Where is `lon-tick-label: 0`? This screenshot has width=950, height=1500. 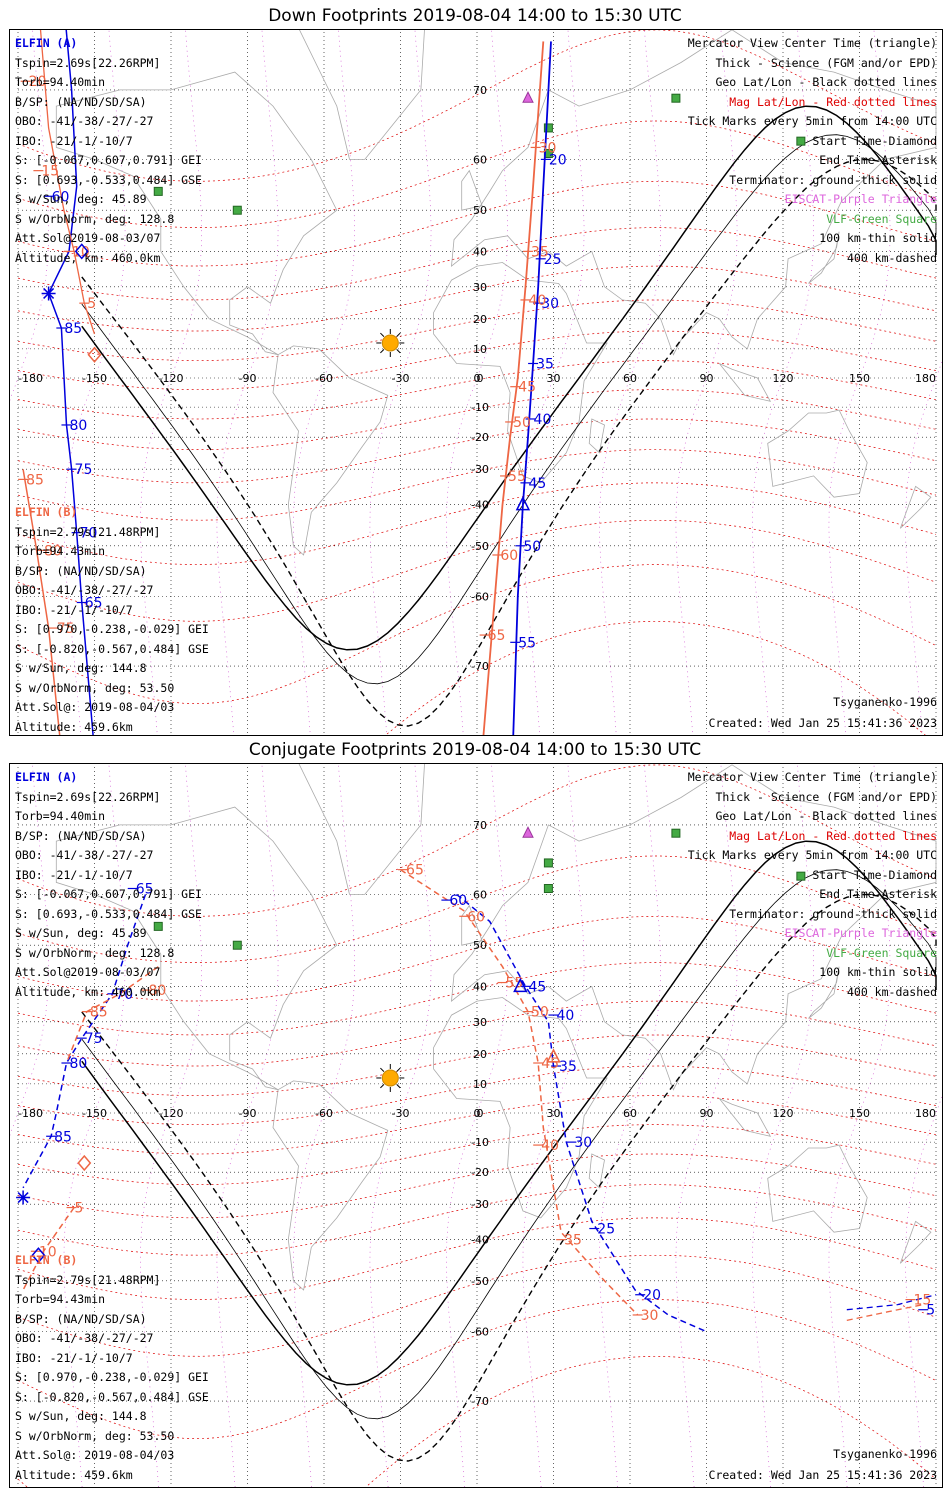
lon-tick-label: 0 is located at coordinates (477, 378).